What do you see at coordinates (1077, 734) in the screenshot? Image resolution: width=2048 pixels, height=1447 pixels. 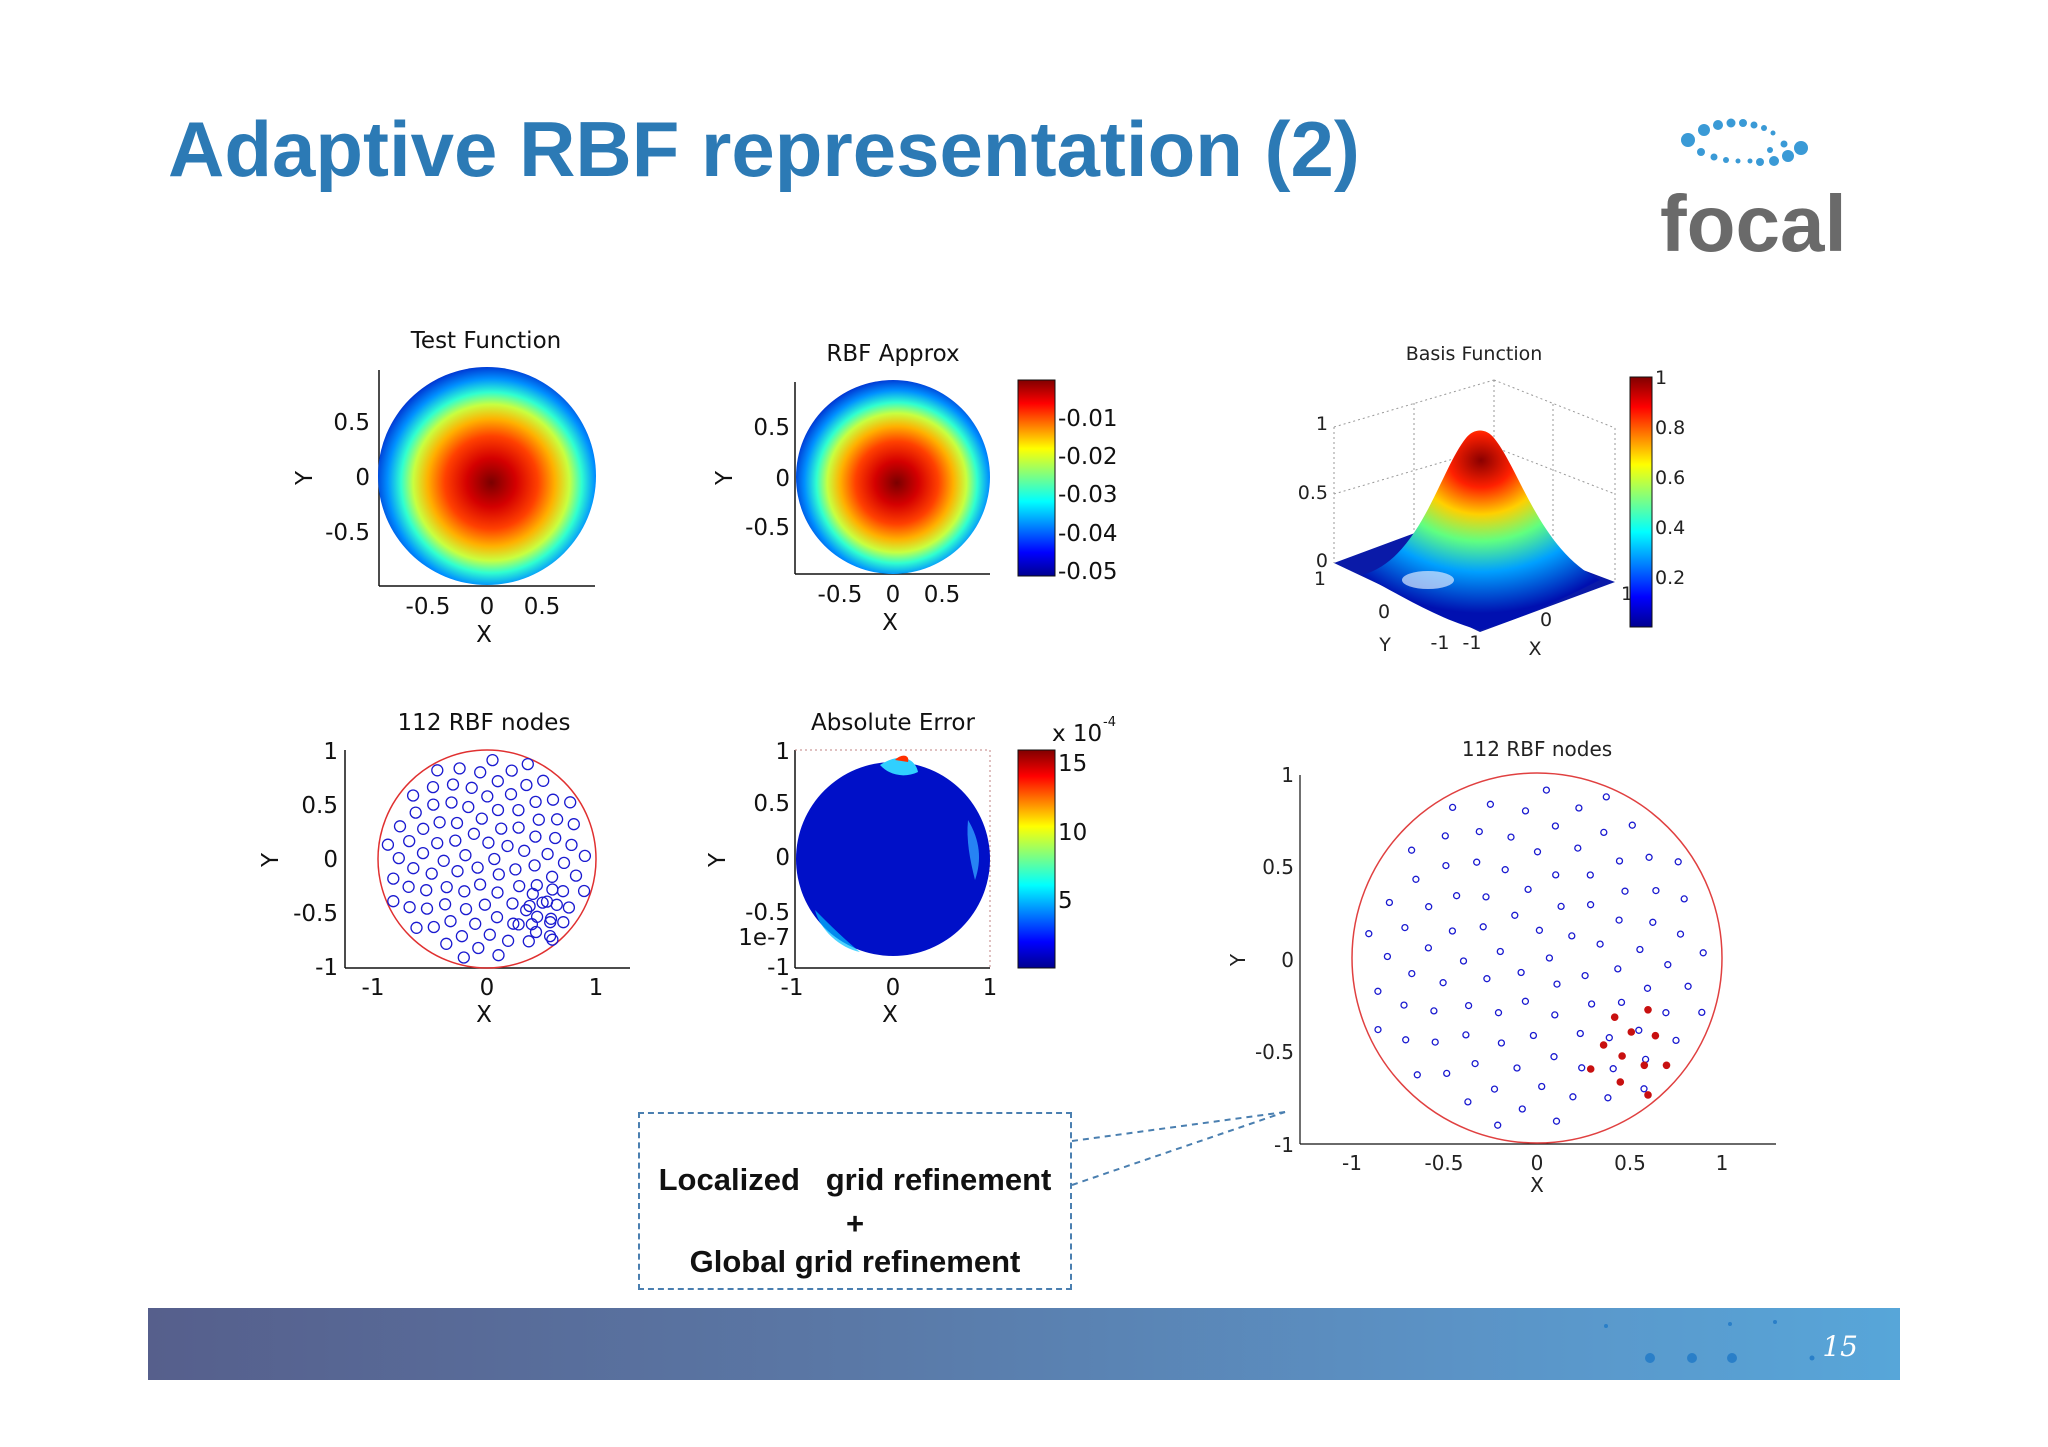 I see `colorbar-scale: x 10` at bounding box center [1077, 734].